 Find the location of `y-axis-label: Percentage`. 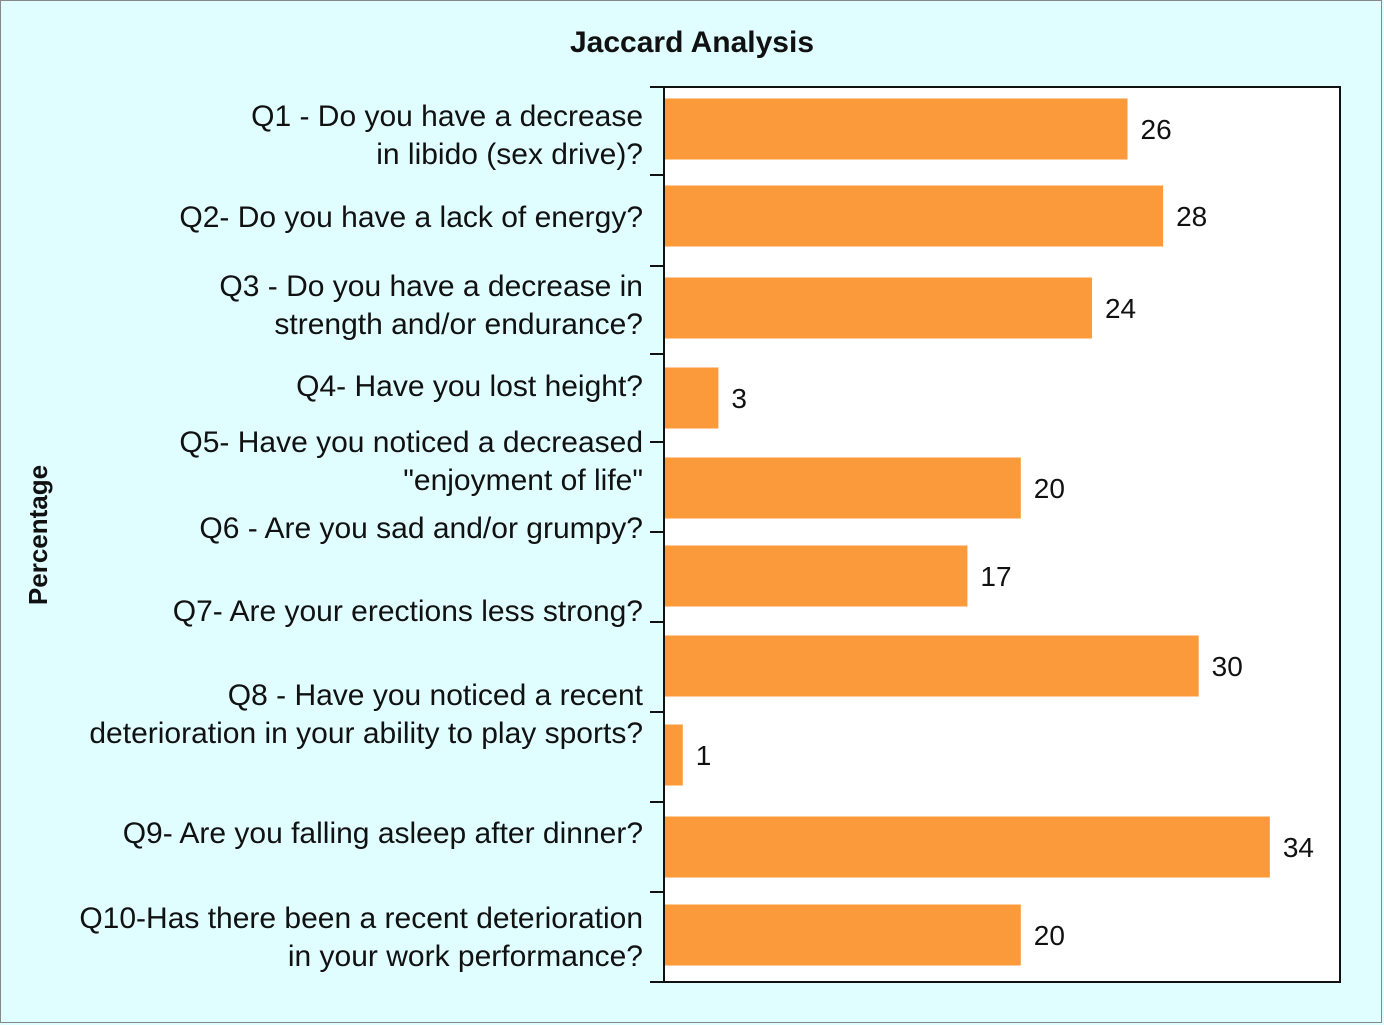

y-axis-label: Percentage is located at coordinates (38, 535).